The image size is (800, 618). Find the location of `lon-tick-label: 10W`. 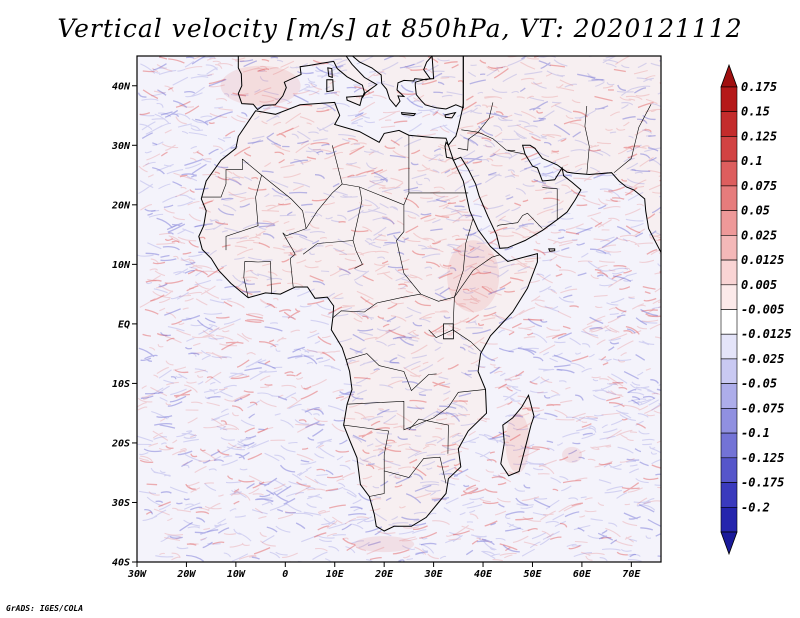

lon-tick-label: 10W is located at coordinates (236, 574).